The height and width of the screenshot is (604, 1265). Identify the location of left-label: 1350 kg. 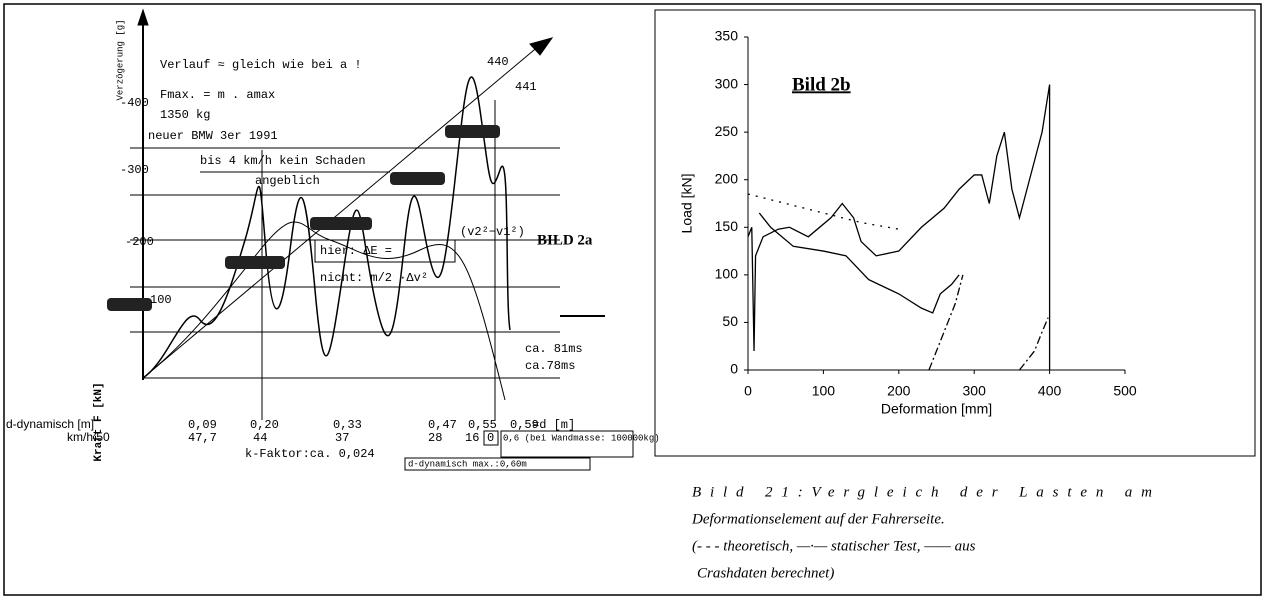
(185, 115).